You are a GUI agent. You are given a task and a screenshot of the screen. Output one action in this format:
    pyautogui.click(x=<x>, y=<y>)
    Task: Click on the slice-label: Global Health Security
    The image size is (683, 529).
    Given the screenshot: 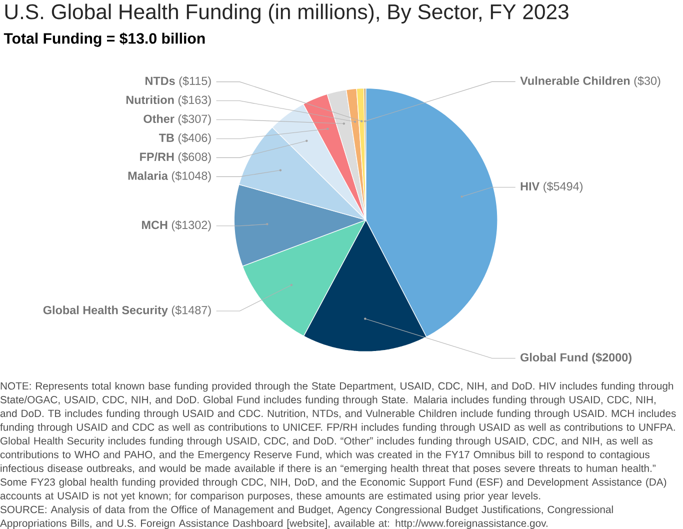 What is the action you would take?
    pyautogui.click(x=105, y=311)
    